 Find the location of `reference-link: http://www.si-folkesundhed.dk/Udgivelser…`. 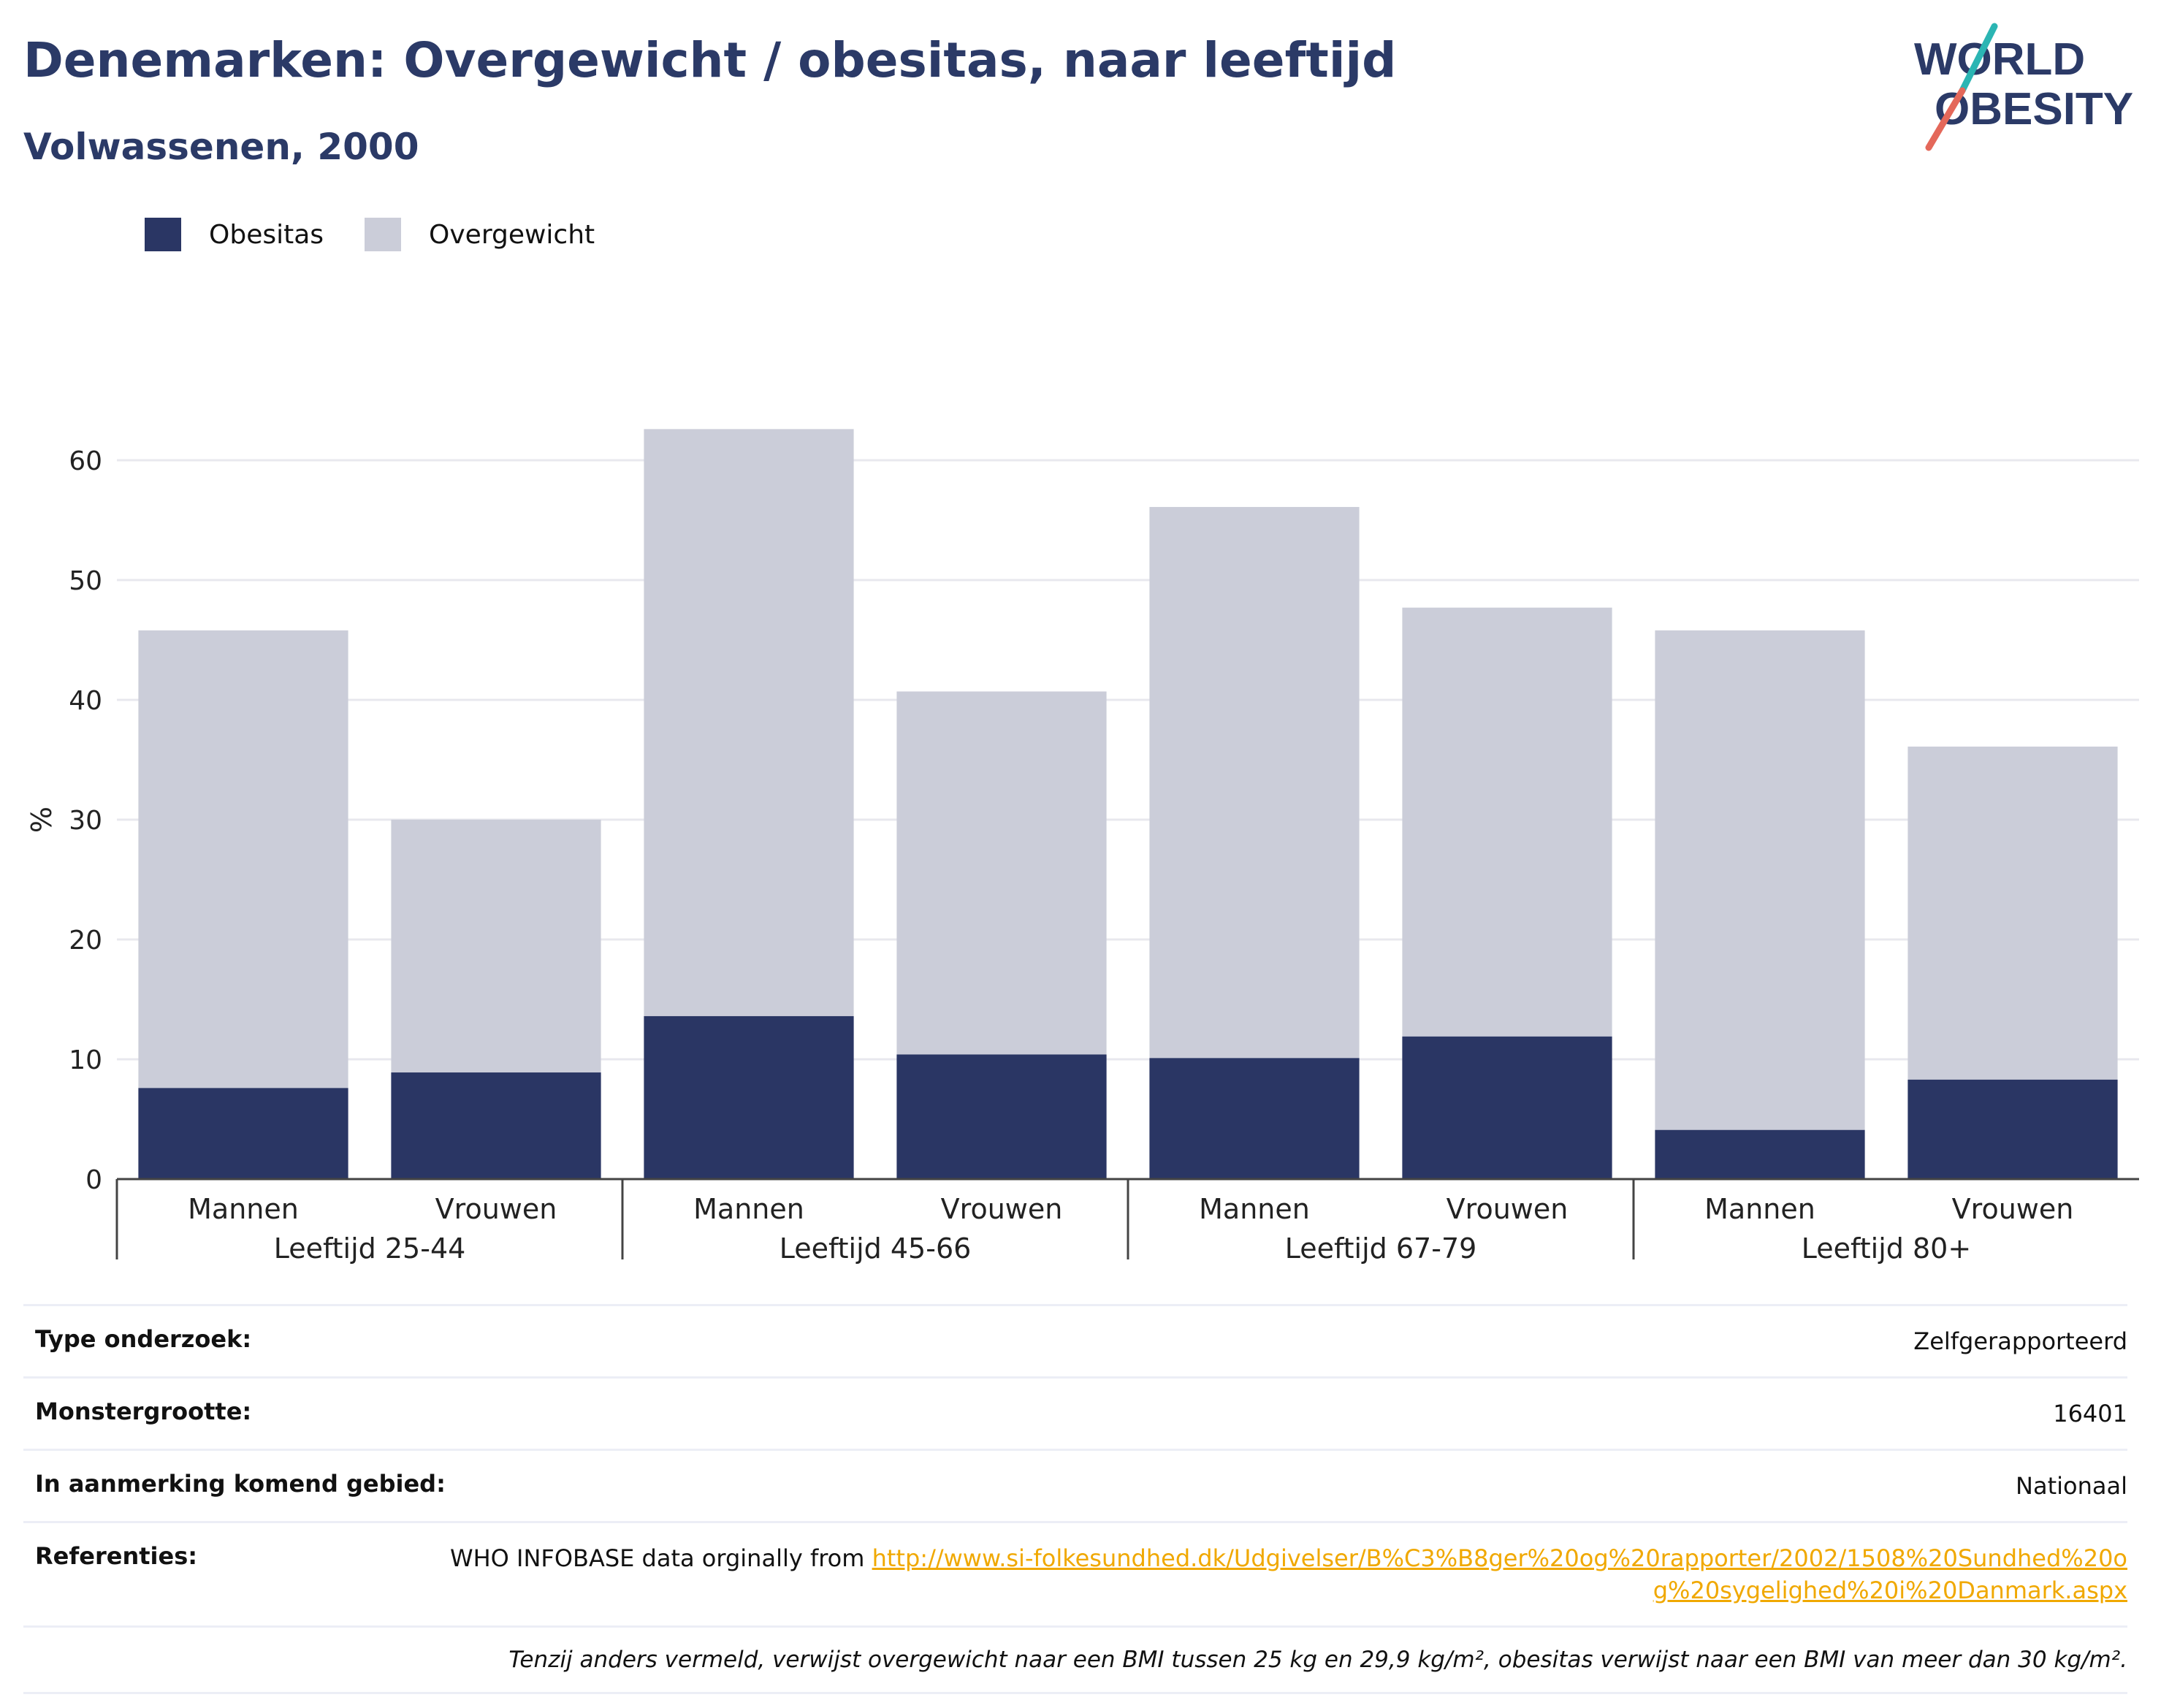

reference-link: http://www.si-folkesundhed.dk/Udgivelser… is located at coordinates (1500, 1574).